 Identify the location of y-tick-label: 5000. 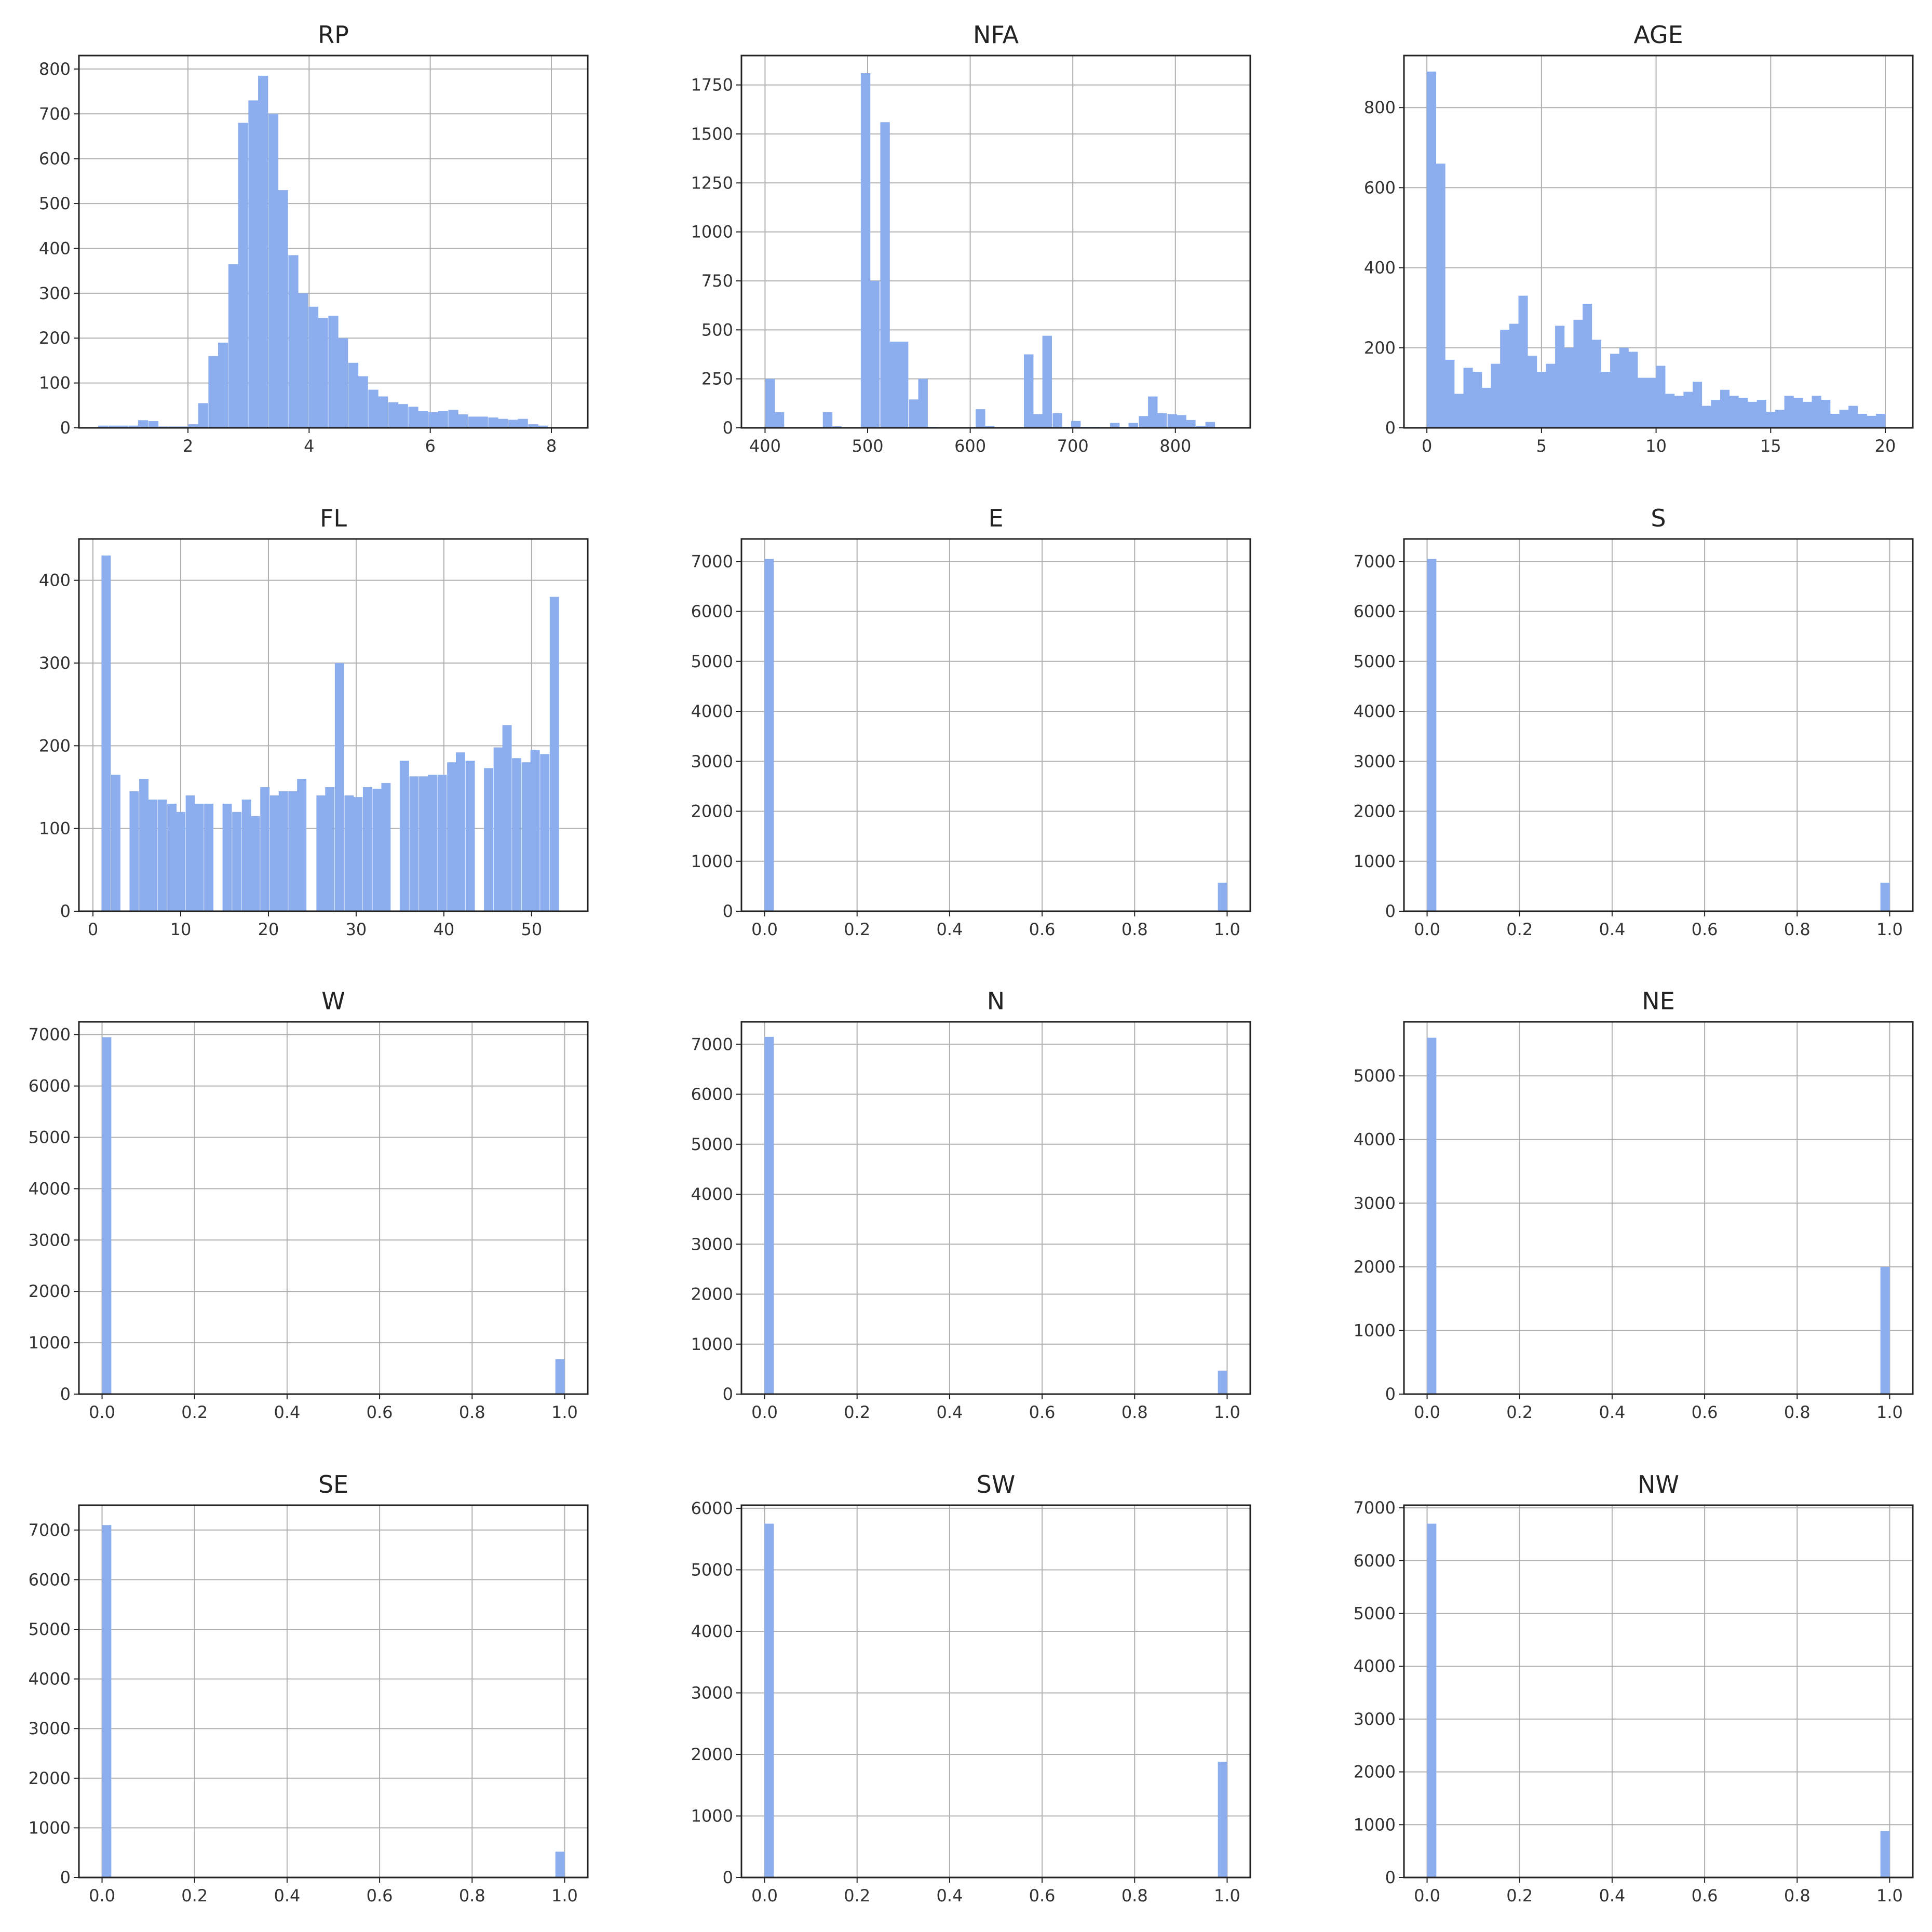
(712, 1144).